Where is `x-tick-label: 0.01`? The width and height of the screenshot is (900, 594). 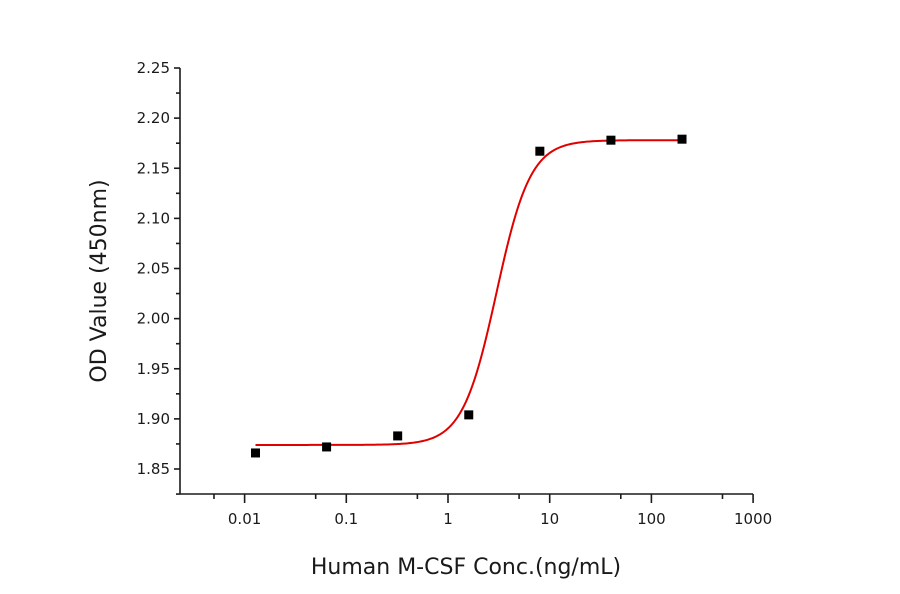
x-tick-label: 0.01 is located at coordinates (244, 519).